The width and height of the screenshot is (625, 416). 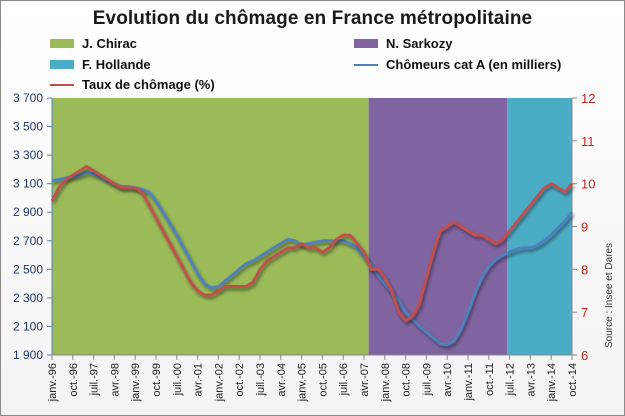 What do you see at coordinates (28, 241) in the screenshot?
I see `left-tick-label: 2 700` at bounding box center [28, 241].